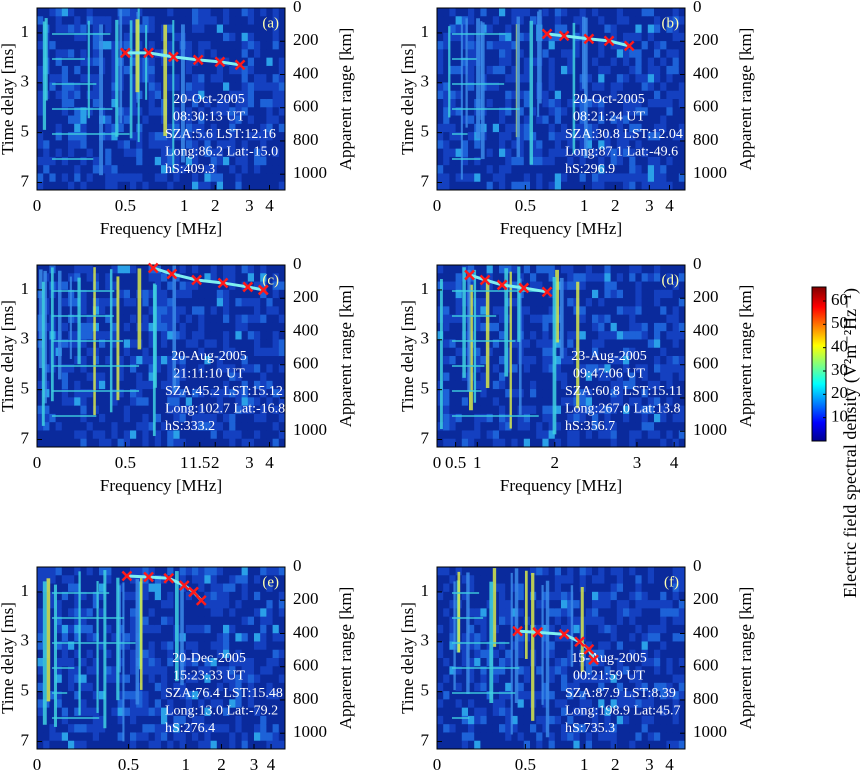  Describe the element at coordinates (220, 62) in the screenshot. I see `trace-marker` at that location.